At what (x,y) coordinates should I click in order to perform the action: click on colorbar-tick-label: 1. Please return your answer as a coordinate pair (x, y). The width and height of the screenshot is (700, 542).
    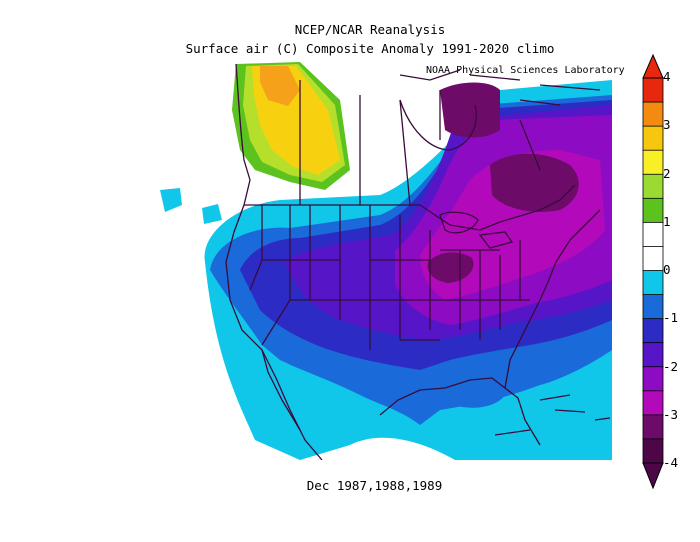
    Looking at the image, I should click on (667, 221).